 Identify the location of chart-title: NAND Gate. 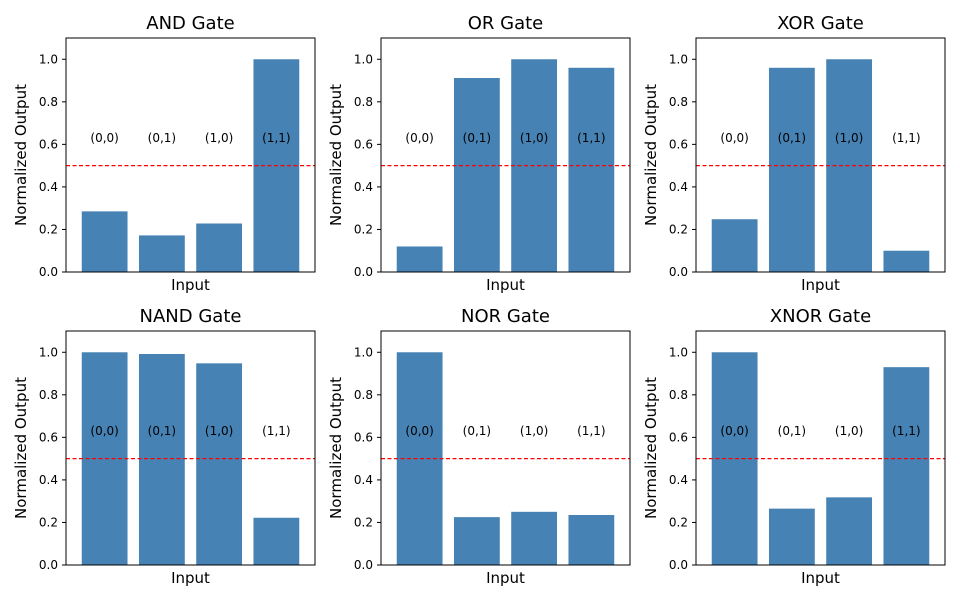
(191, 316).